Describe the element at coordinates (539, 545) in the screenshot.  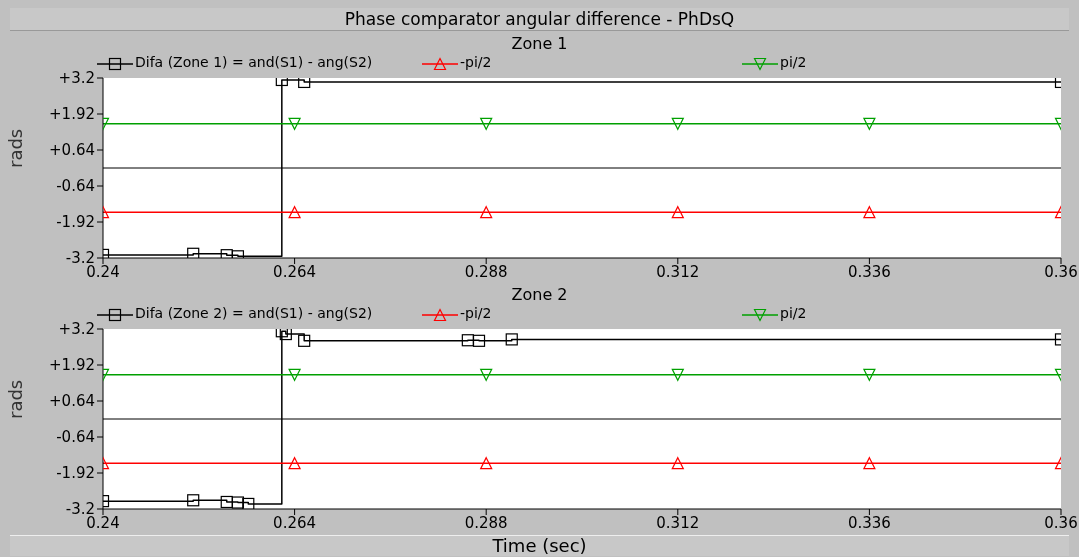
I see `x-axis-title: Time (sec)` at that location.